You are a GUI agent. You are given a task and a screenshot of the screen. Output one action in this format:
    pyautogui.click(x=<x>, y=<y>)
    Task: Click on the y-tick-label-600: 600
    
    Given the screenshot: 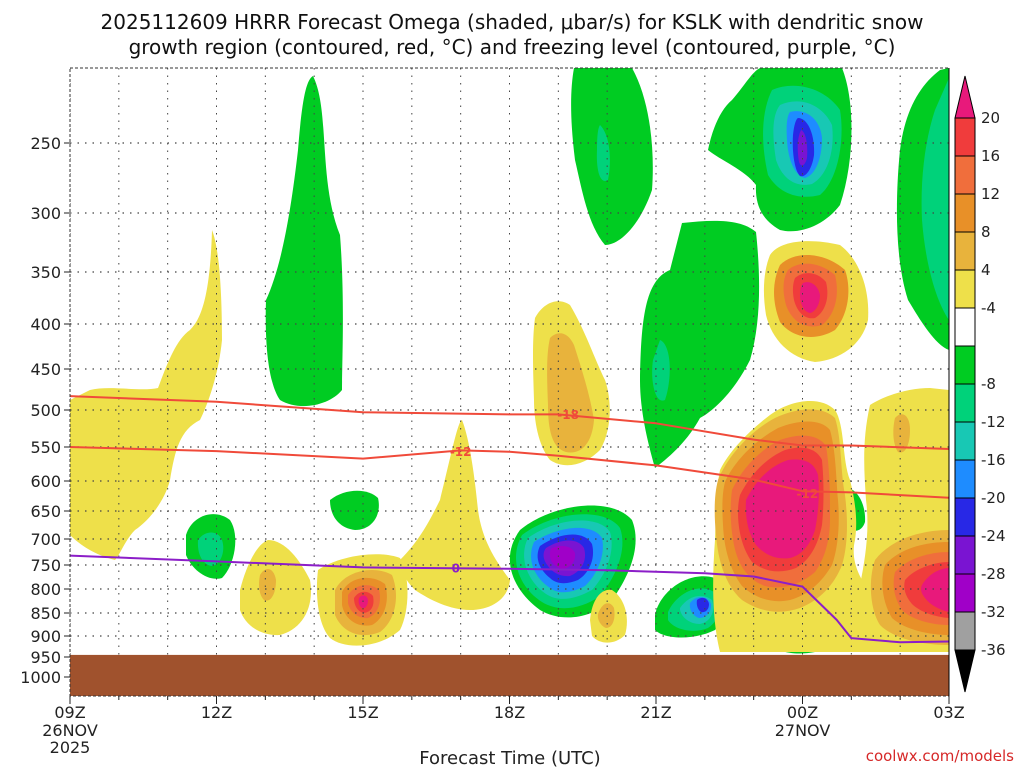 What is the action you would take?
    pyautogui.click(x=45, y=481)
    